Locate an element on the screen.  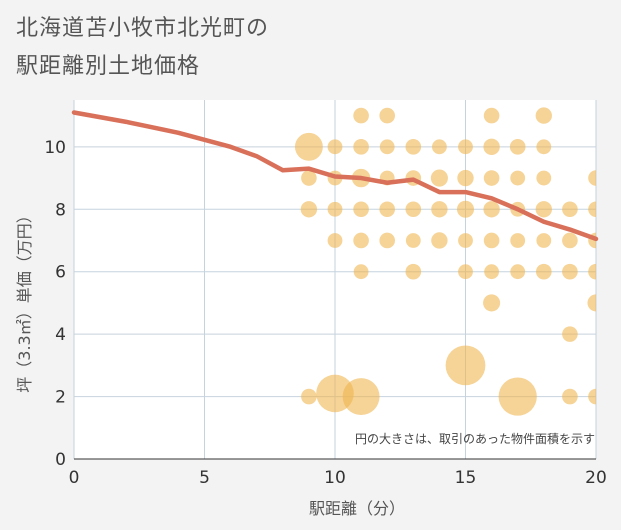
x-tick-label: 20 is located at coordinates (596, 478).